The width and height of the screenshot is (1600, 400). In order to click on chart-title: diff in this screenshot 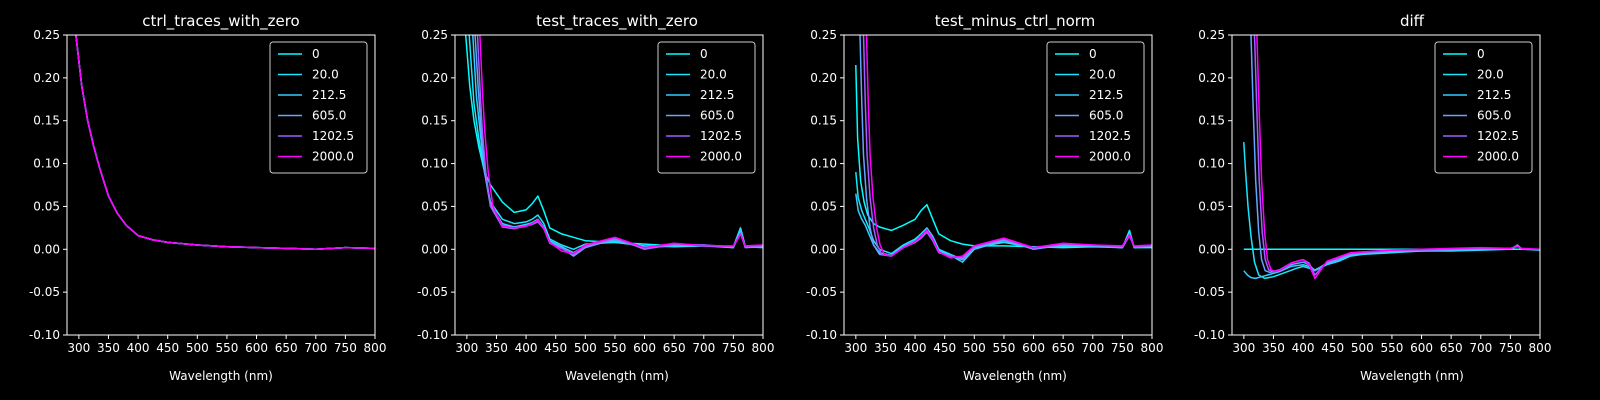, I will do `click(1412, 21)`.